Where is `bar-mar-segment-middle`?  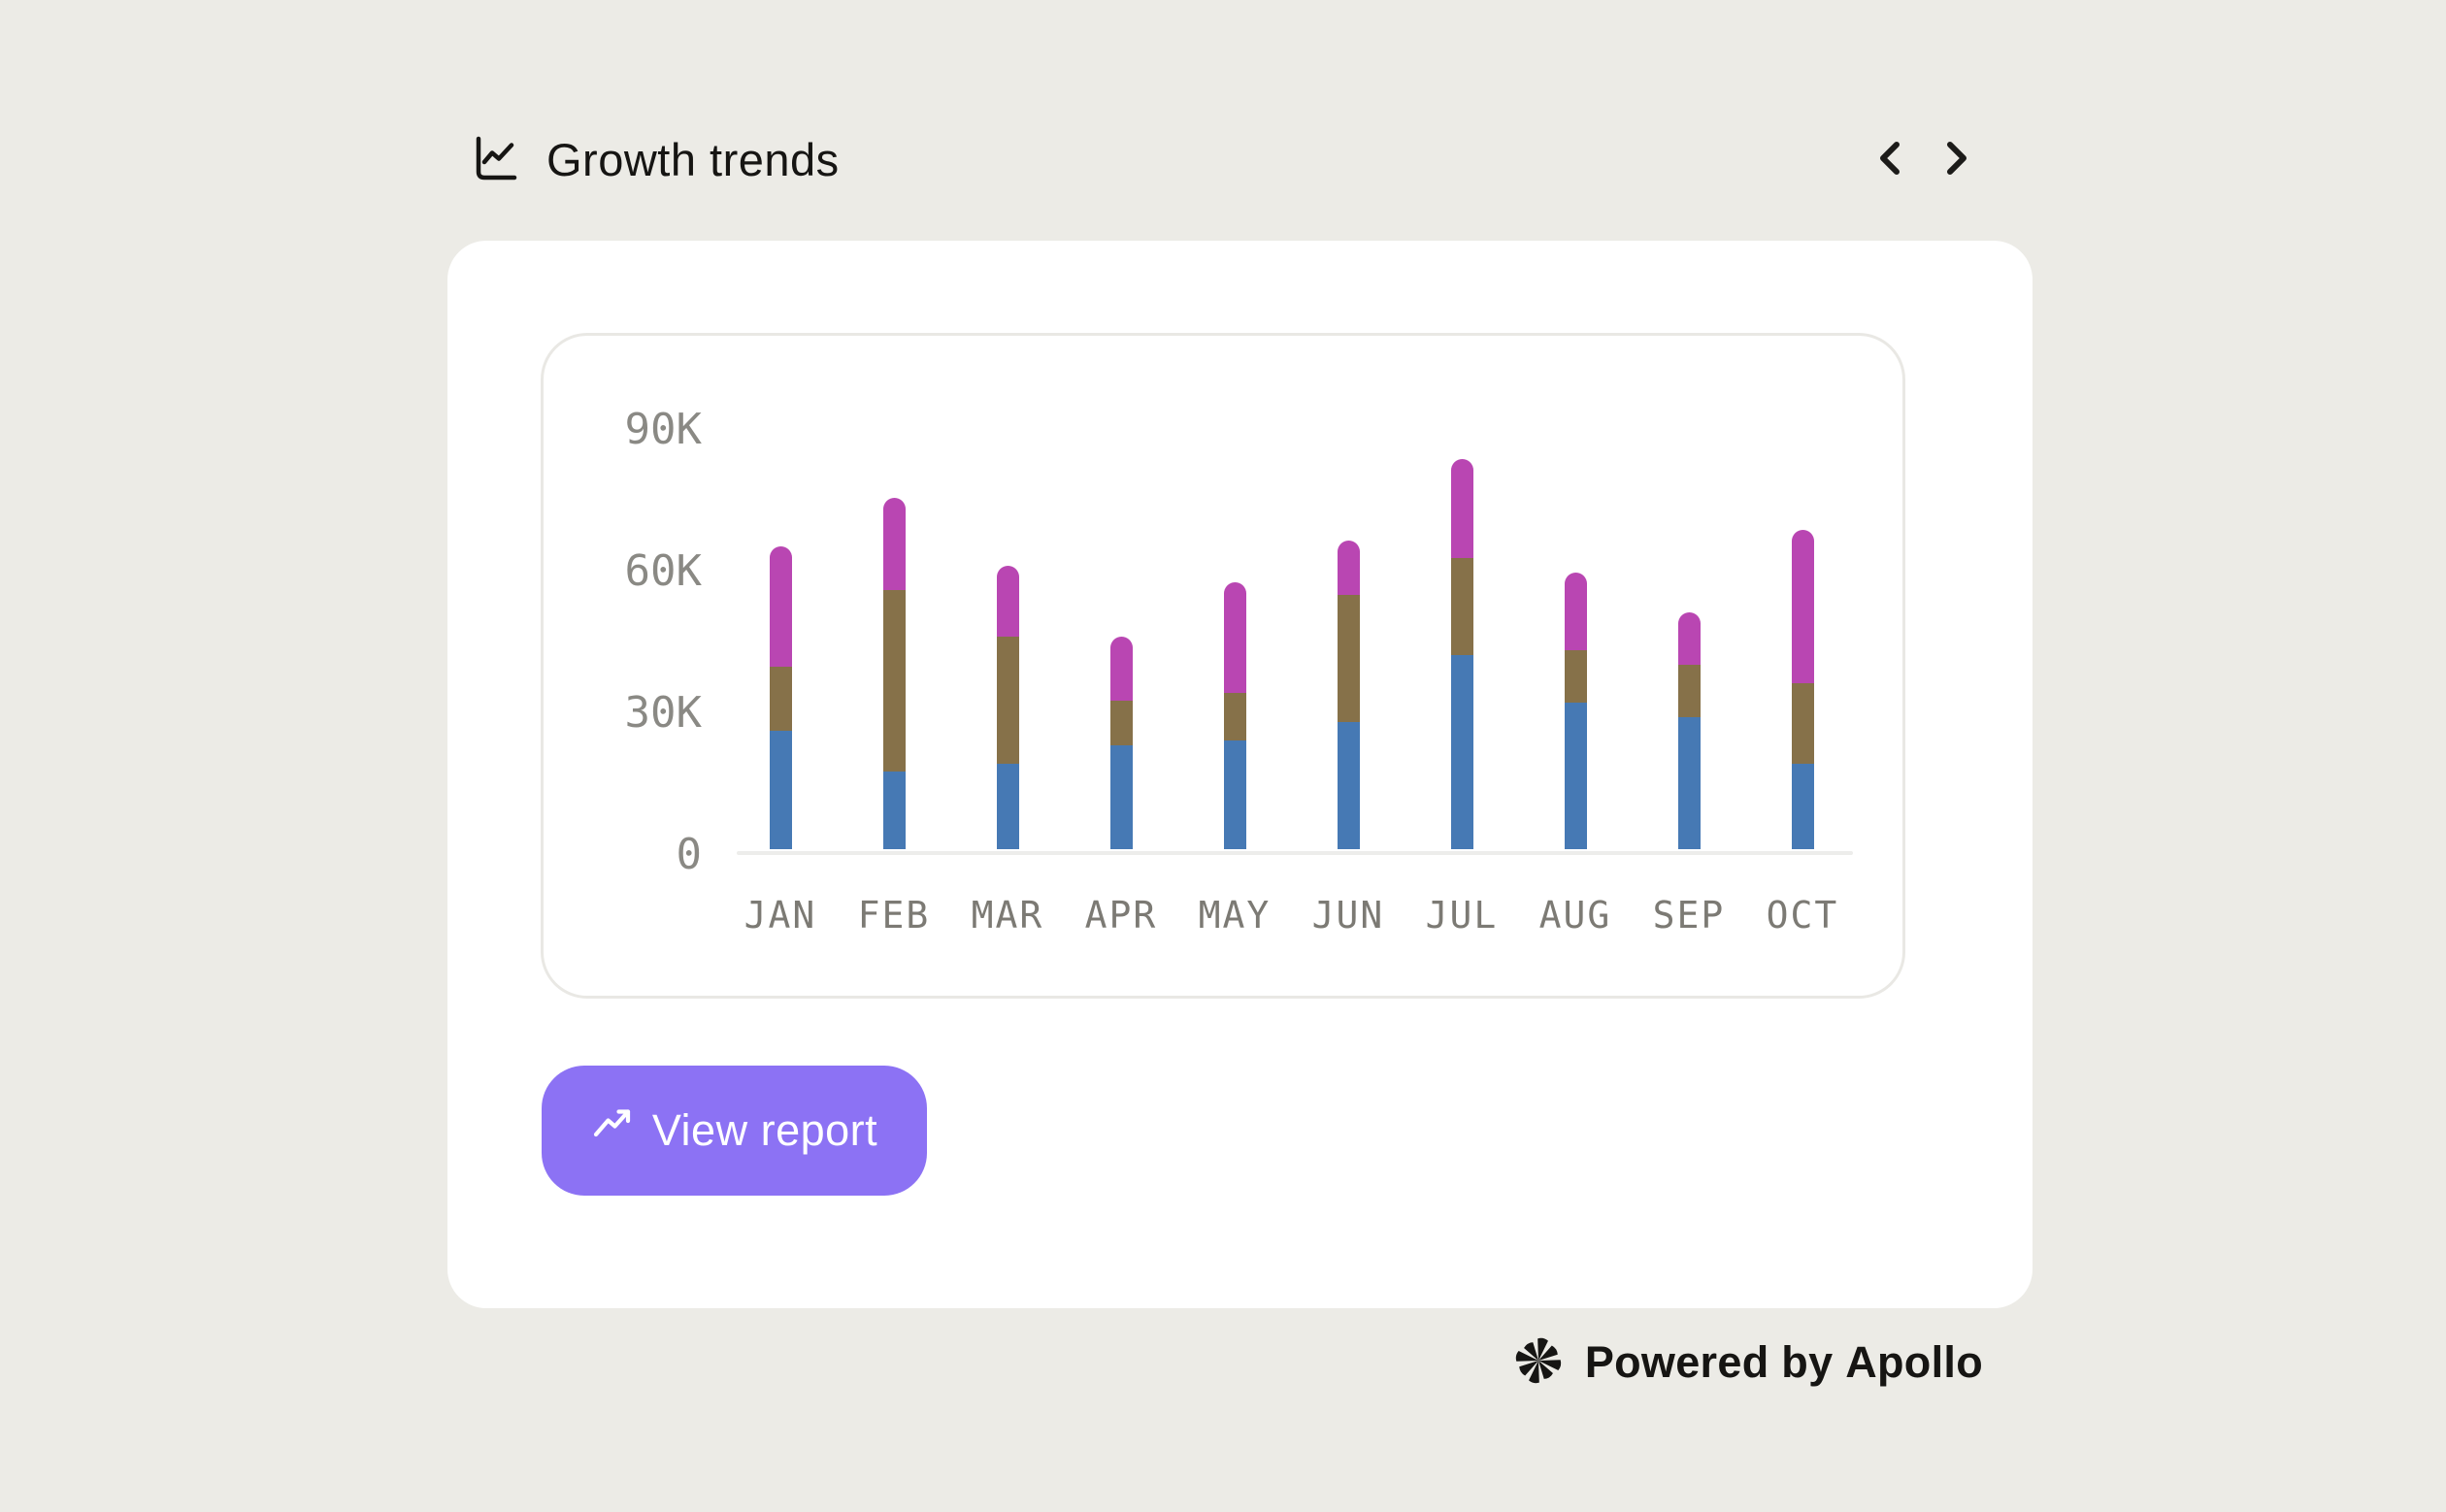 bar-mar-segment-middle is located at coordinates (1007, 700).